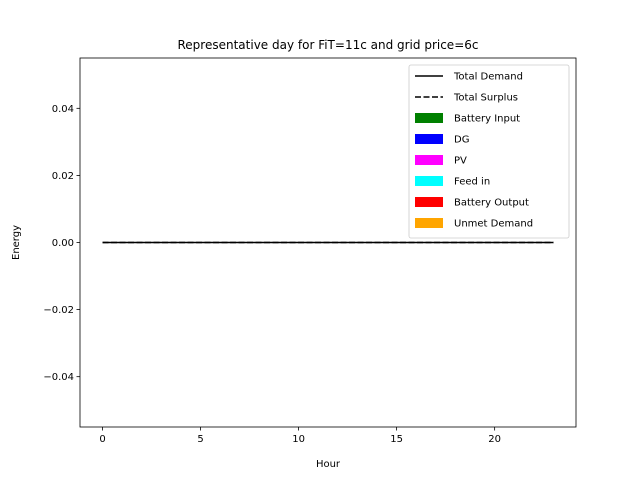  I want to click on legend-swatch-battery-output, so click(429, 202).